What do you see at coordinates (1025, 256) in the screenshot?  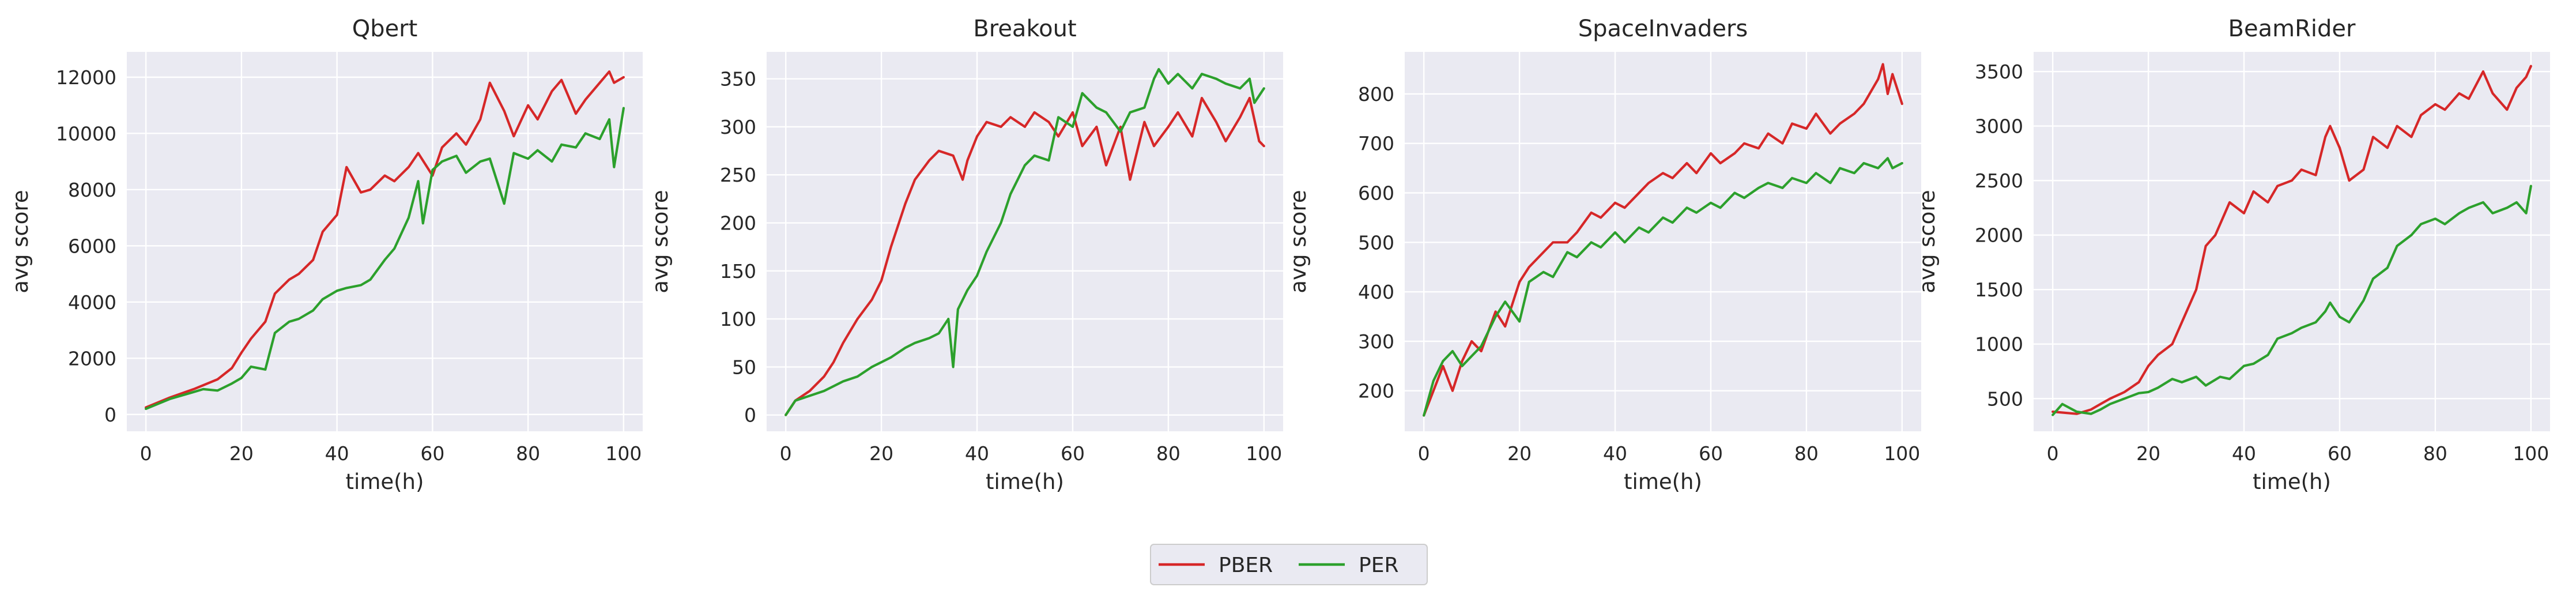 I see `chart-breakout-series-pber` at bounding box center [1025, 256].